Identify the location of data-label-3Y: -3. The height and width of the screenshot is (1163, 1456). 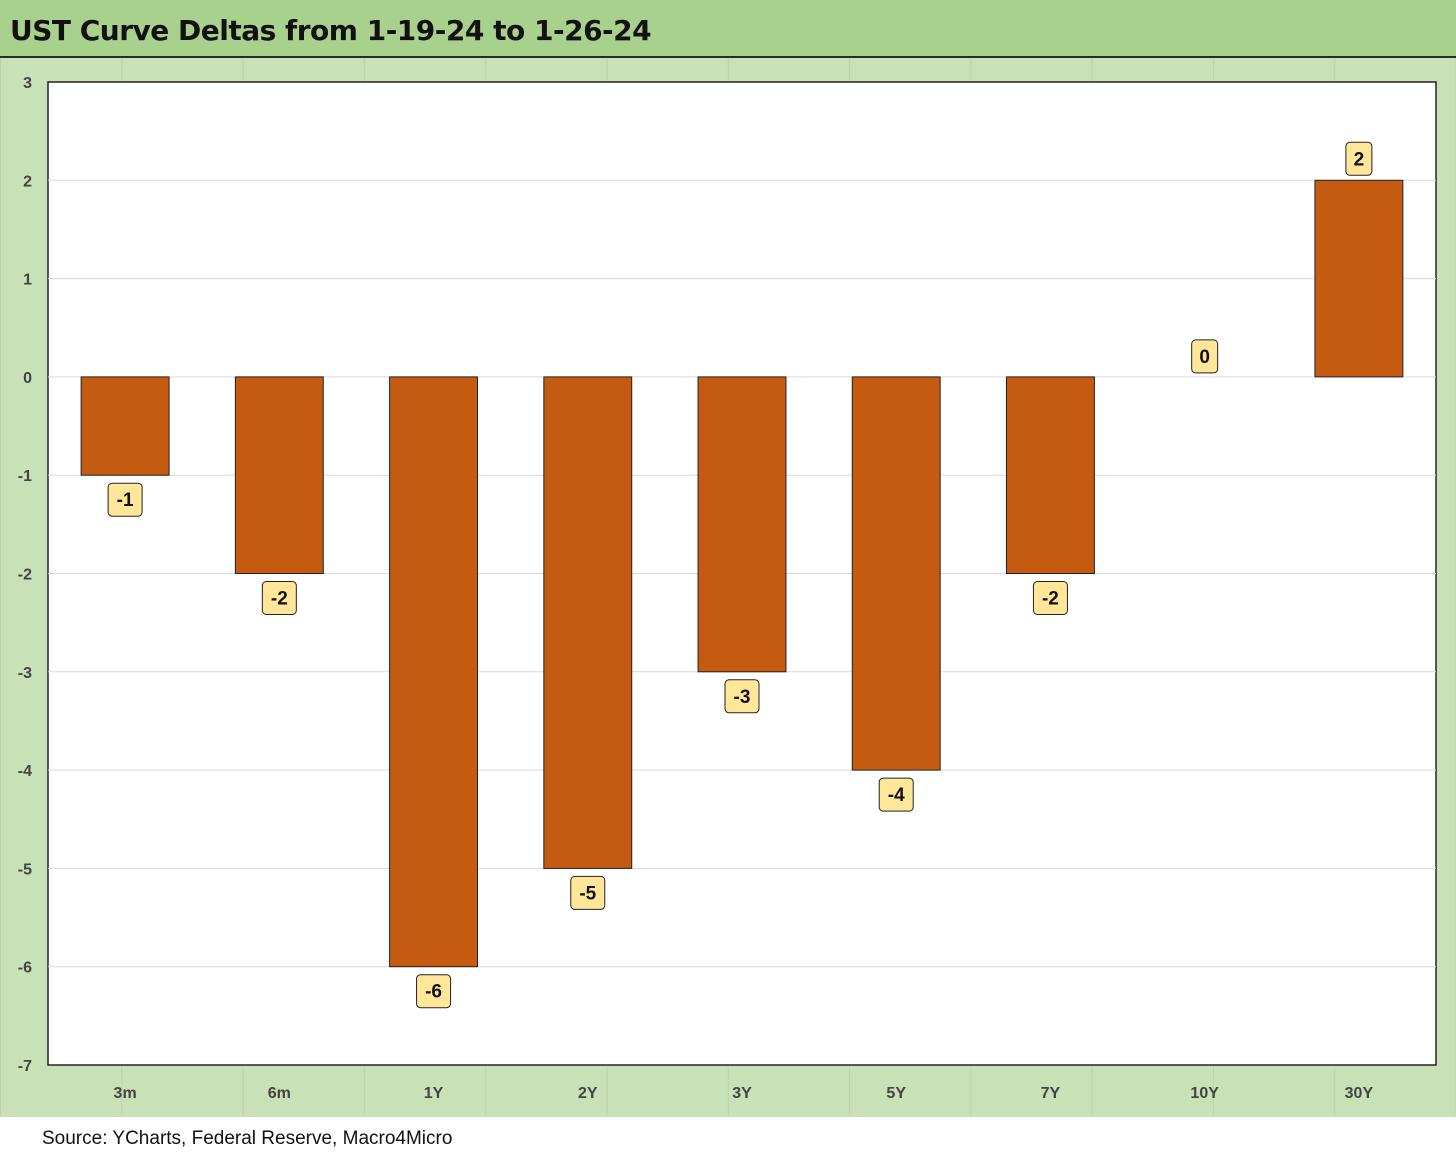
(742, 696).